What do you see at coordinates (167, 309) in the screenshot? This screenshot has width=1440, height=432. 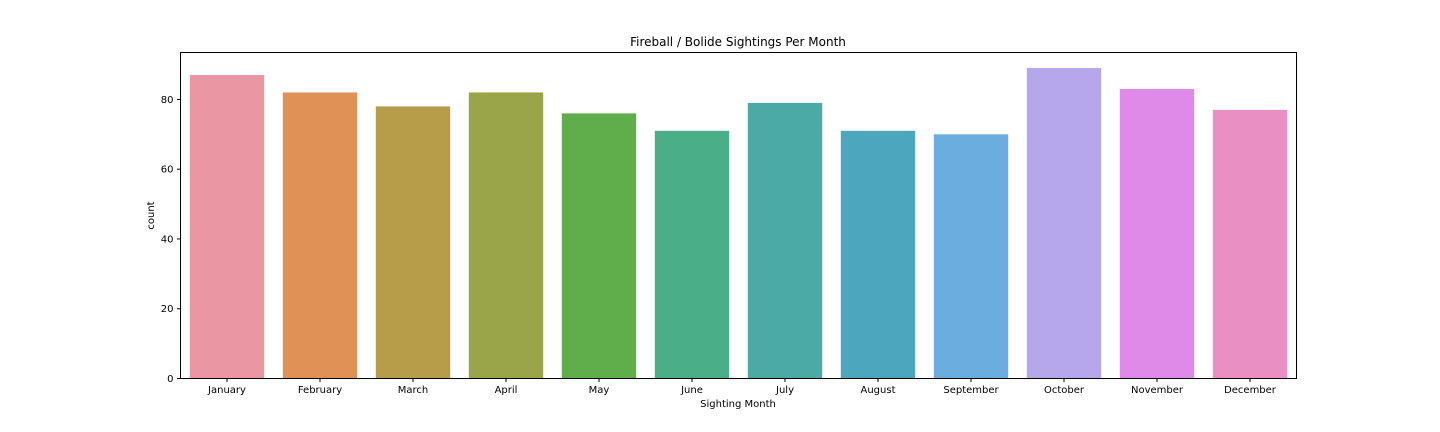 I see `y-tick-label: 20` at bounding box center [167, 309].